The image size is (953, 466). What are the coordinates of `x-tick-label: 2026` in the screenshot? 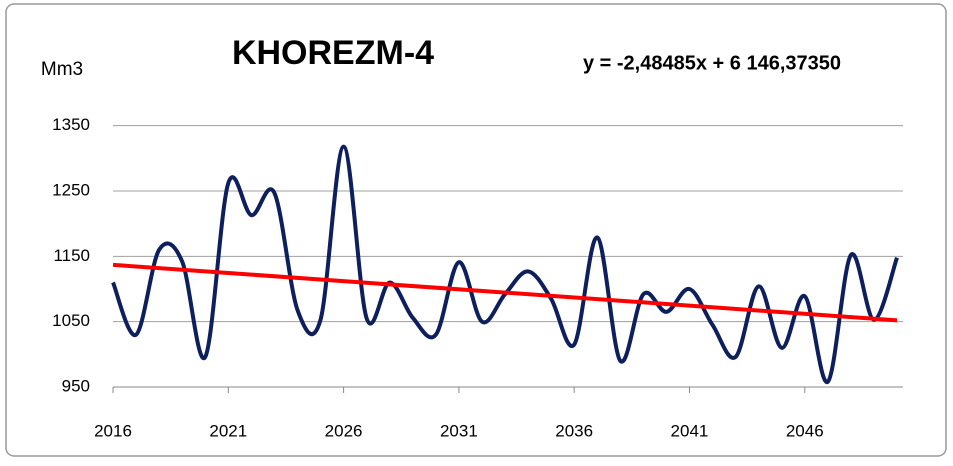 It's located at (344, 430).